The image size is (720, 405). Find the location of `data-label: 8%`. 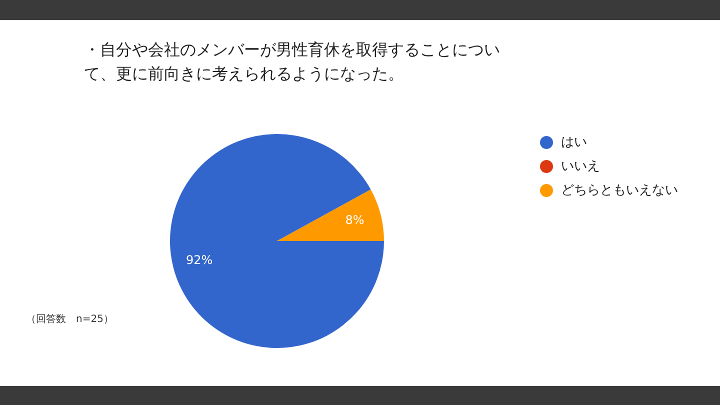

data-label: 8% is located at coordinates (354, 220).